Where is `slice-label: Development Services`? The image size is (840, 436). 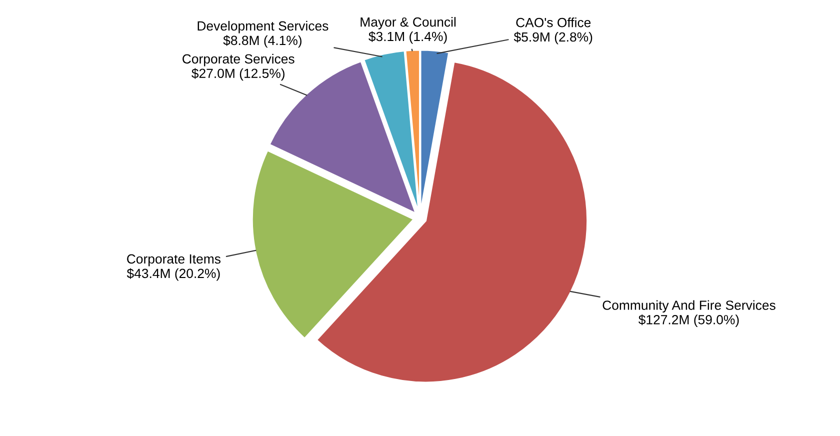
slice-label: Development Services is located at coordinates (263, 27).